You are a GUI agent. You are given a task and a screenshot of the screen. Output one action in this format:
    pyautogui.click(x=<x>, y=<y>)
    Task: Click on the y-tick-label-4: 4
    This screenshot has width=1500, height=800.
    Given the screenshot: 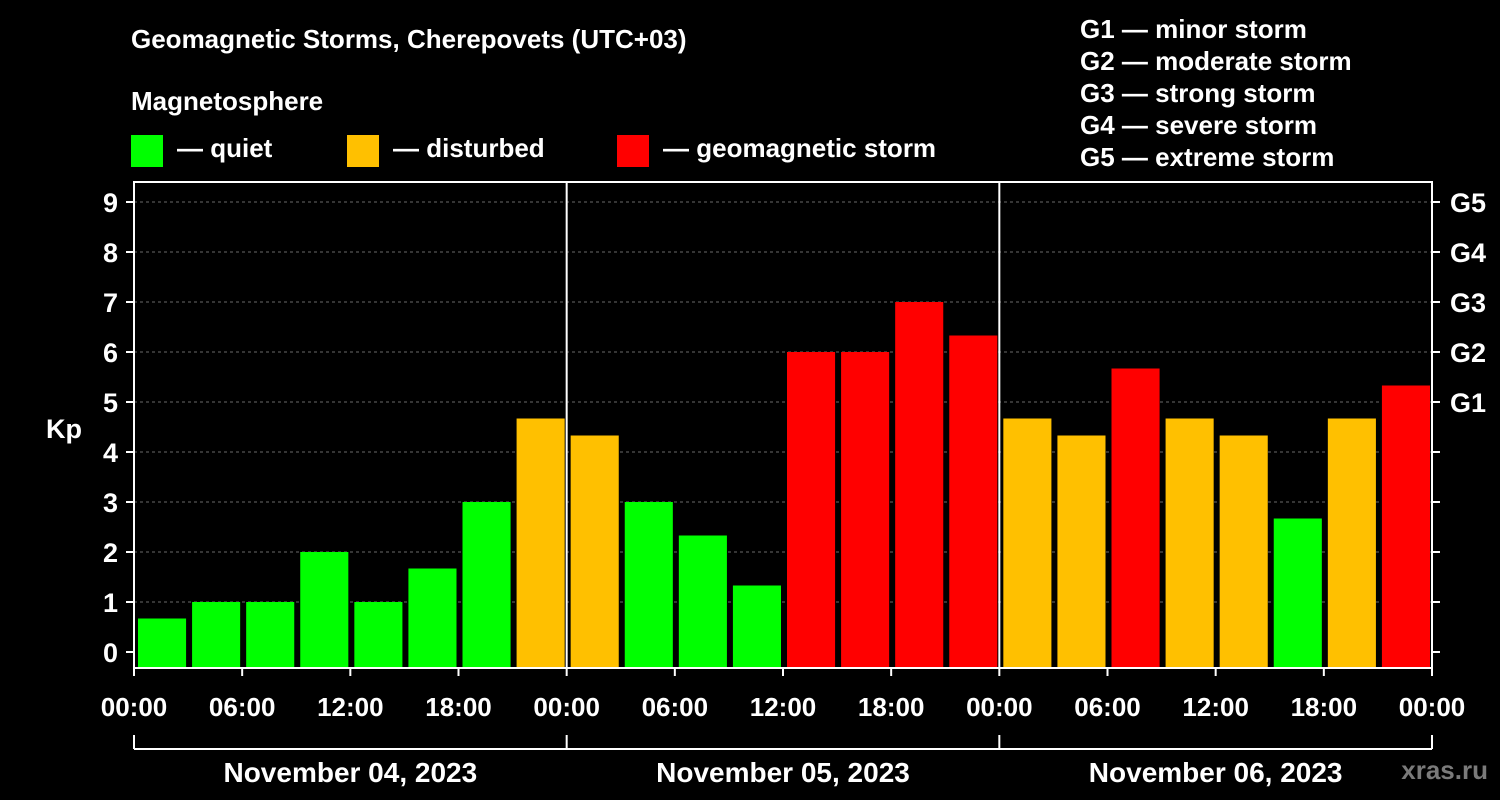 What is the action you would take?
    pyautogui.click(x=110, y=453)
    